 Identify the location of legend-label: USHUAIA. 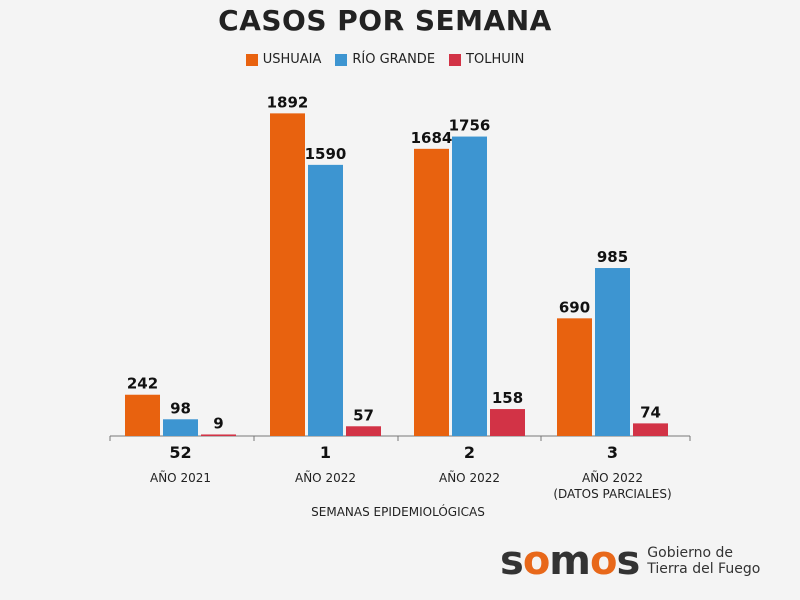
(292, 59).